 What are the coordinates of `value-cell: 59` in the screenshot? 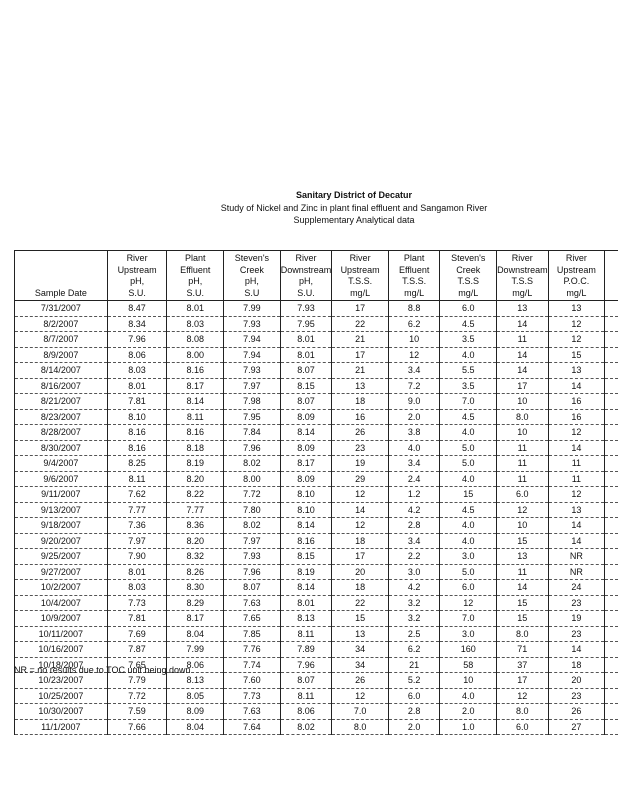 It's located at (611, 711).